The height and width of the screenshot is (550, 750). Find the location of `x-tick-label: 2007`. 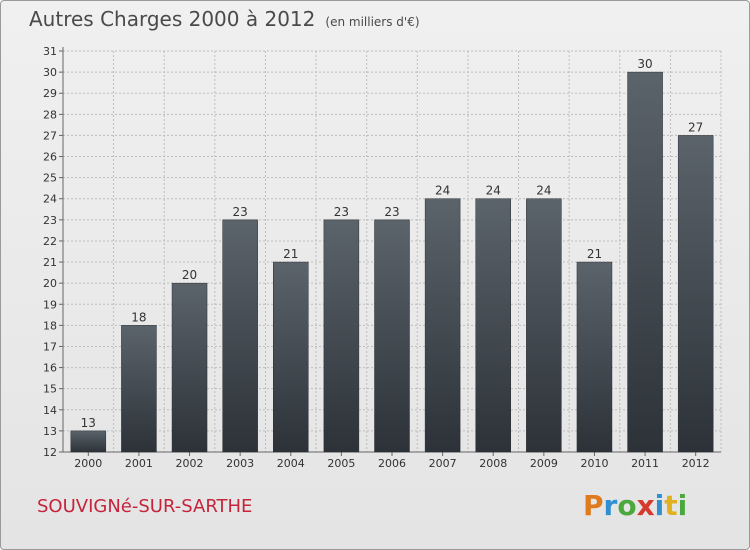

x-tick-label: 2007 is located at coordinates (443, 463).